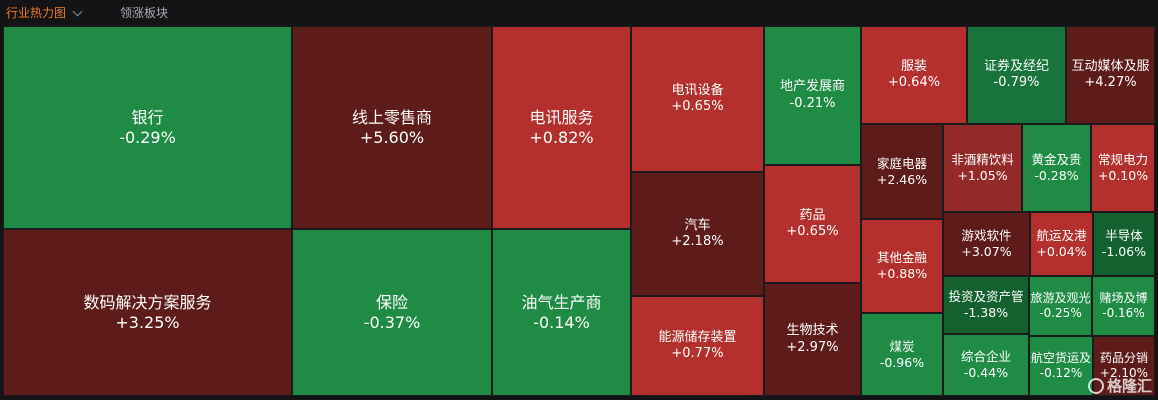  Describe the element at coordinates (1122, 160) in the screenshot. I see `tile-name: 常规电力` at that location.